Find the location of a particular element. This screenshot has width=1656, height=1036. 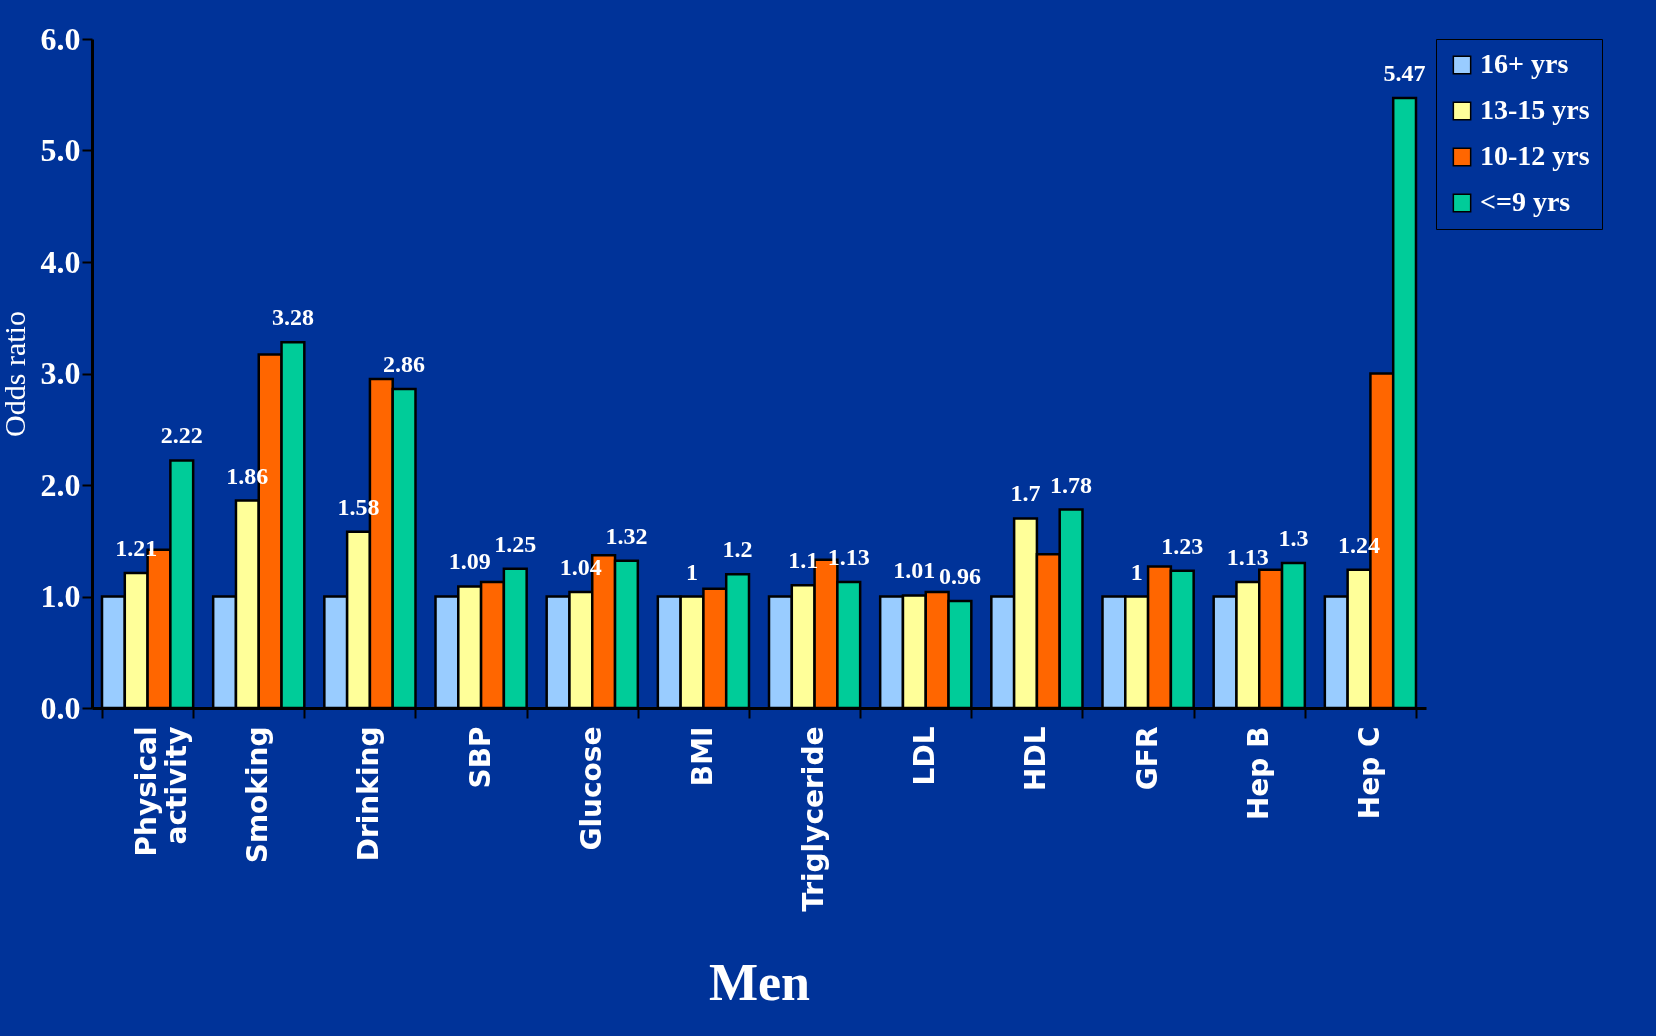

x-axis-title: Men is located at coordinates (759, 982).